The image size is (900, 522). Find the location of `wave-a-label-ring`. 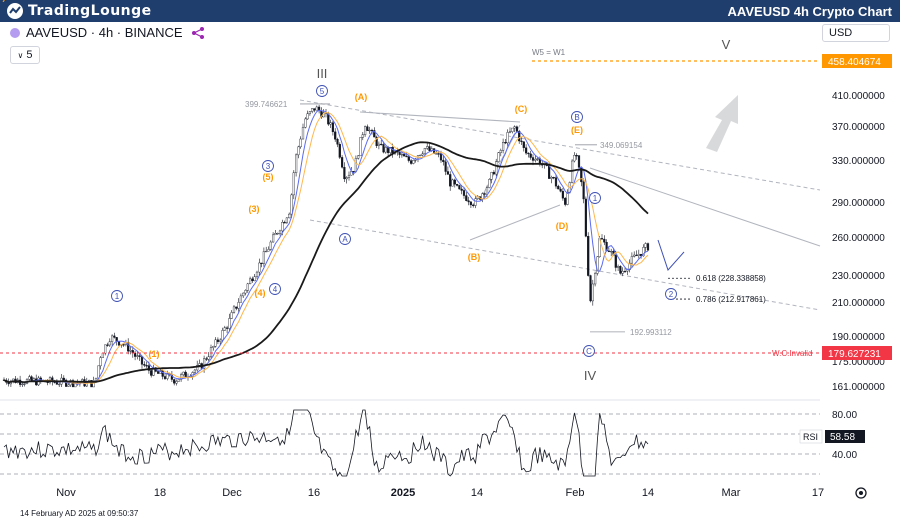

wave-a-label-ring is located at coordinates (345, 239).